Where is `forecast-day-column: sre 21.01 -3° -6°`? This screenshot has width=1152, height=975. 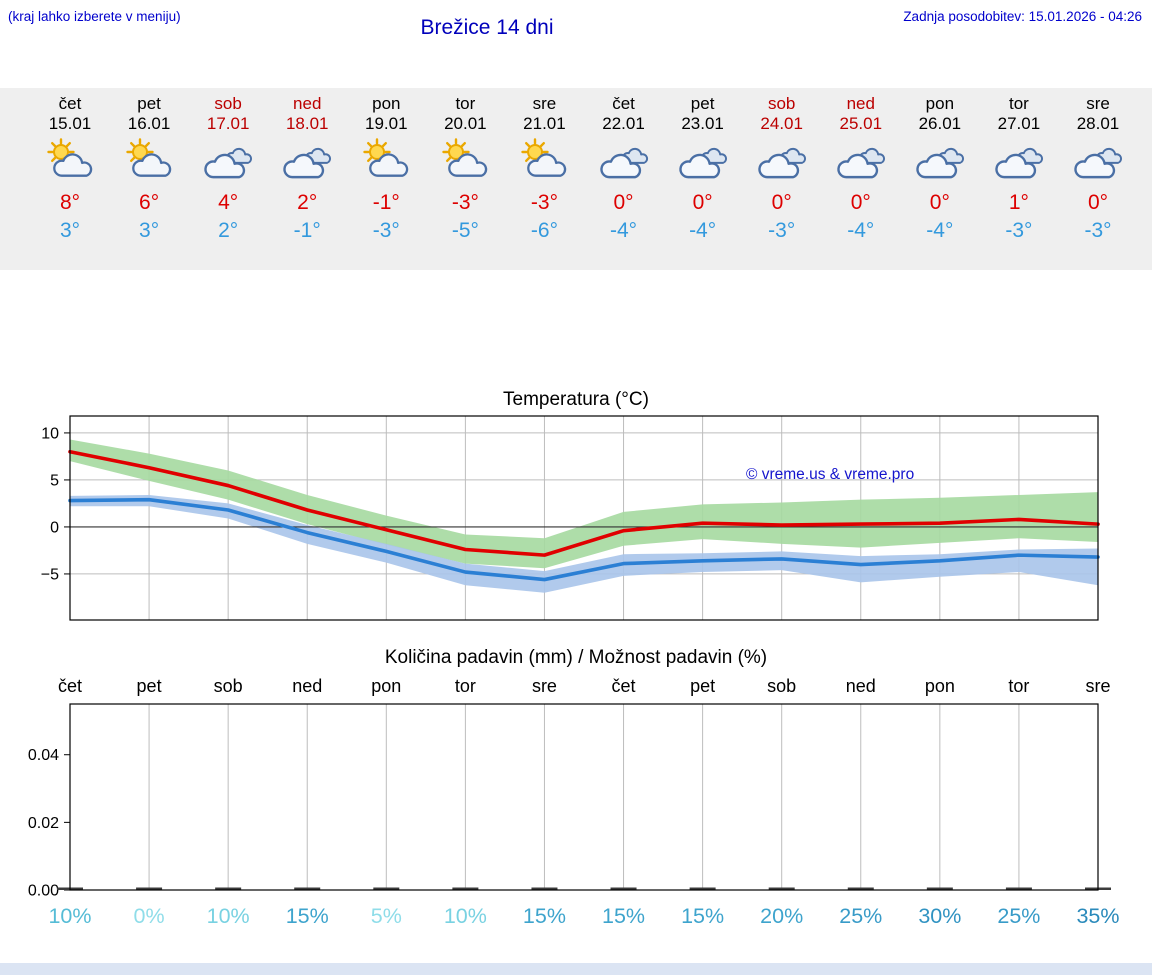
forecast-day-column: sre 21.01 -3° -6° is located at coordinates (544, 179).